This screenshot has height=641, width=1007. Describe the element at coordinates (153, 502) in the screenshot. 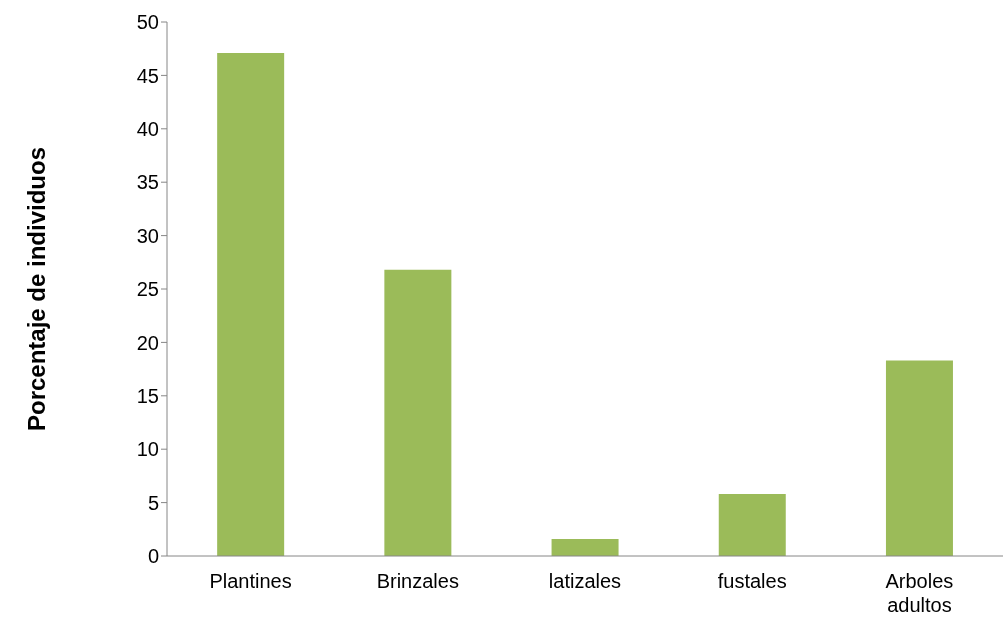

I see `y-tick-label: 5` at that location.